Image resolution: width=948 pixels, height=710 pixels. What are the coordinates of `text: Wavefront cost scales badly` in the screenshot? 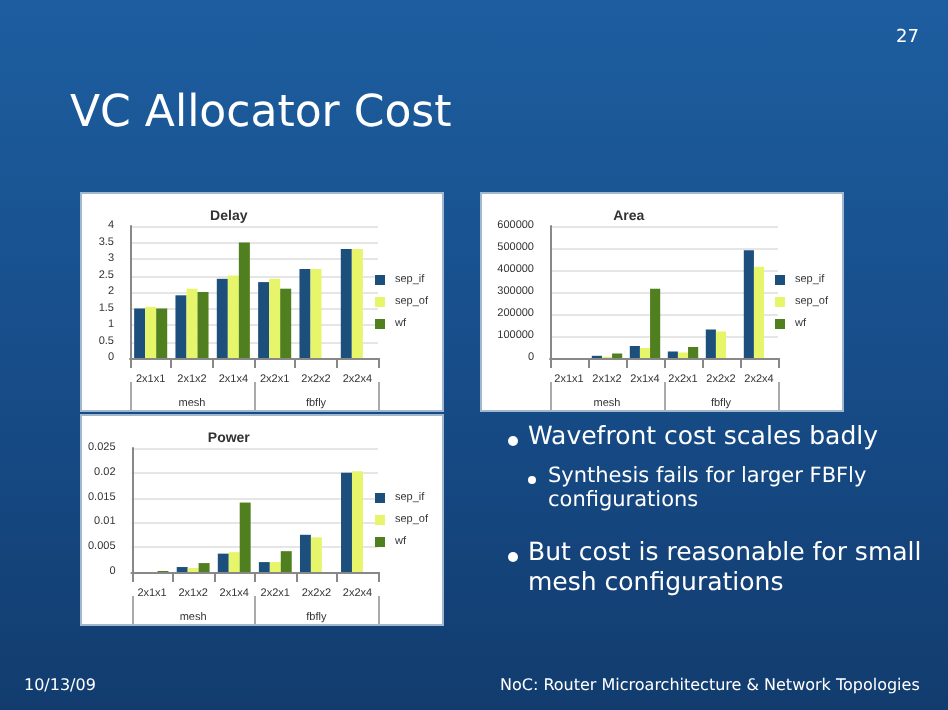 It's located at (703, 435).